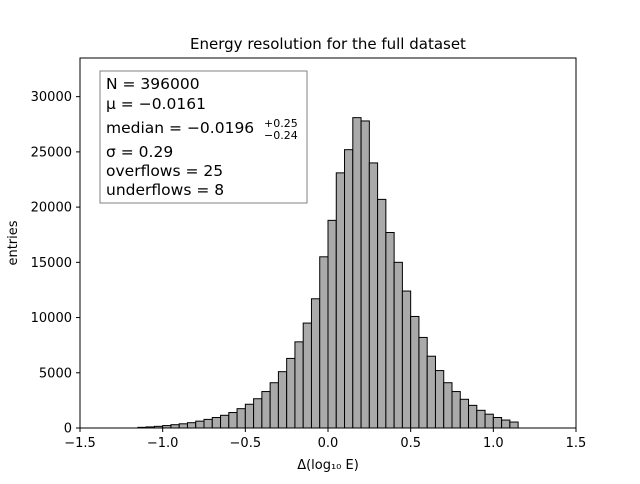 The width and height of the screenshot is (640, 484). Describe the element at coordinates (328, 443) in the screenshot. I see `x-tick-label: 0.0` at that location.